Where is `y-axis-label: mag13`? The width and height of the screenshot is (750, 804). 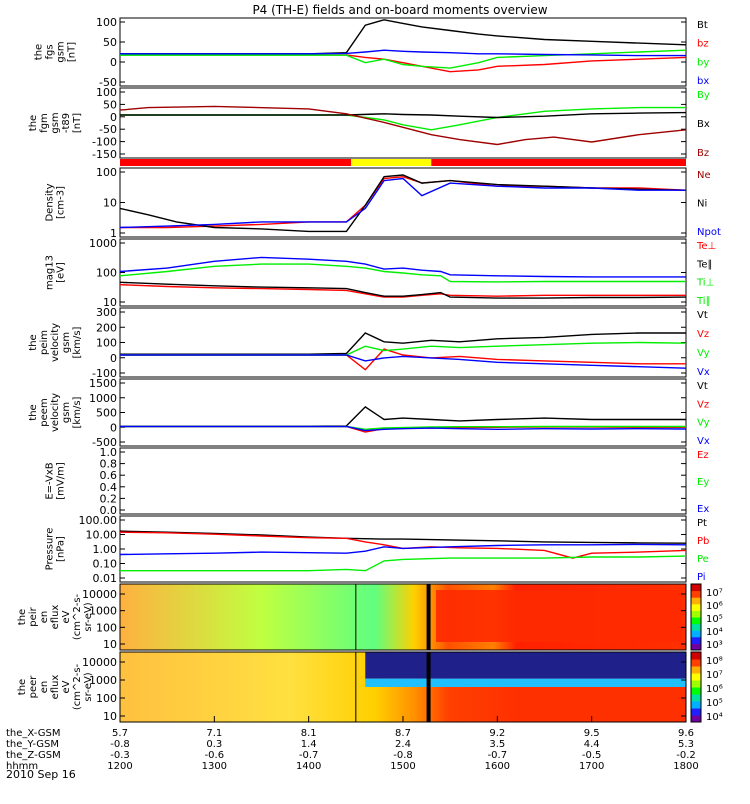
y-axis-label: mag13 is located at coordinates (50, 272).